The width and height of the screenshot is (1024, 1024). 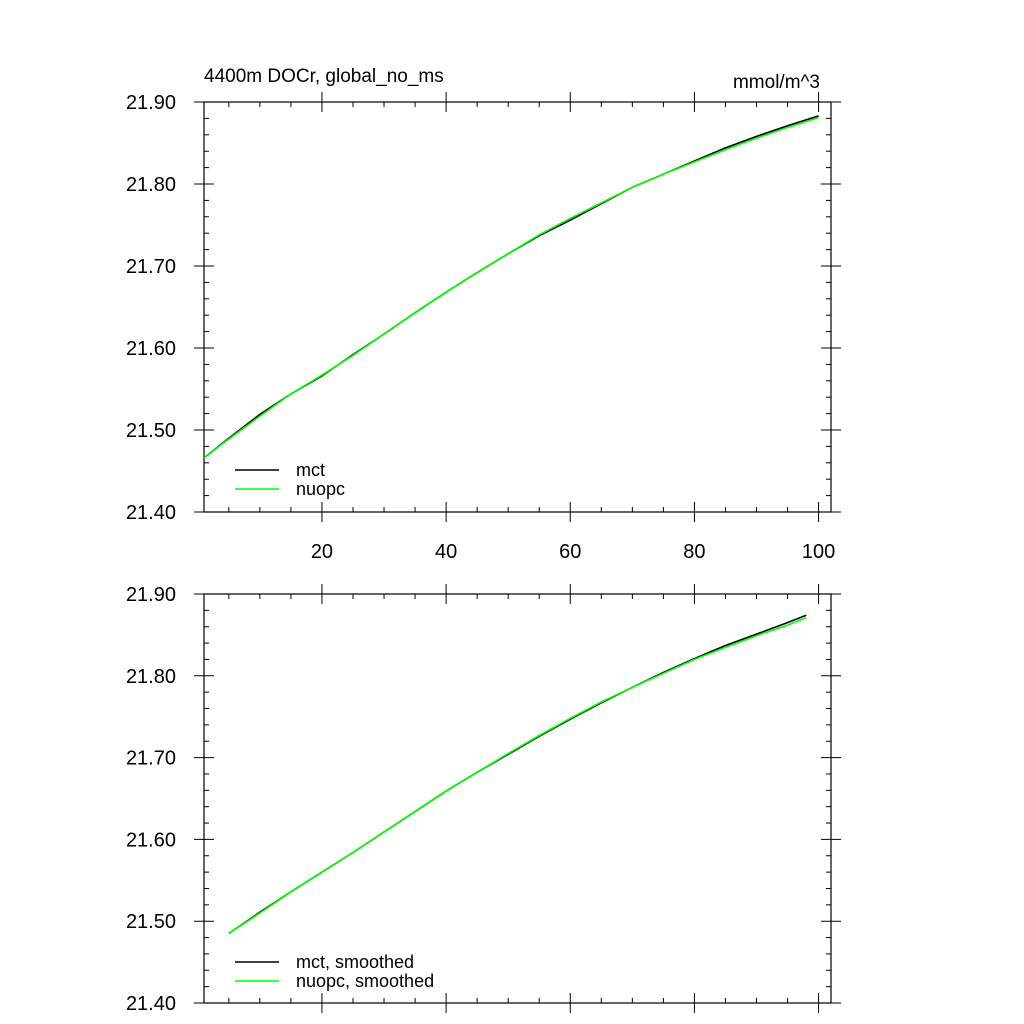 I want to click on legend-label-mct-smoothed: mct, smoothed, so click(x=355, y=962).